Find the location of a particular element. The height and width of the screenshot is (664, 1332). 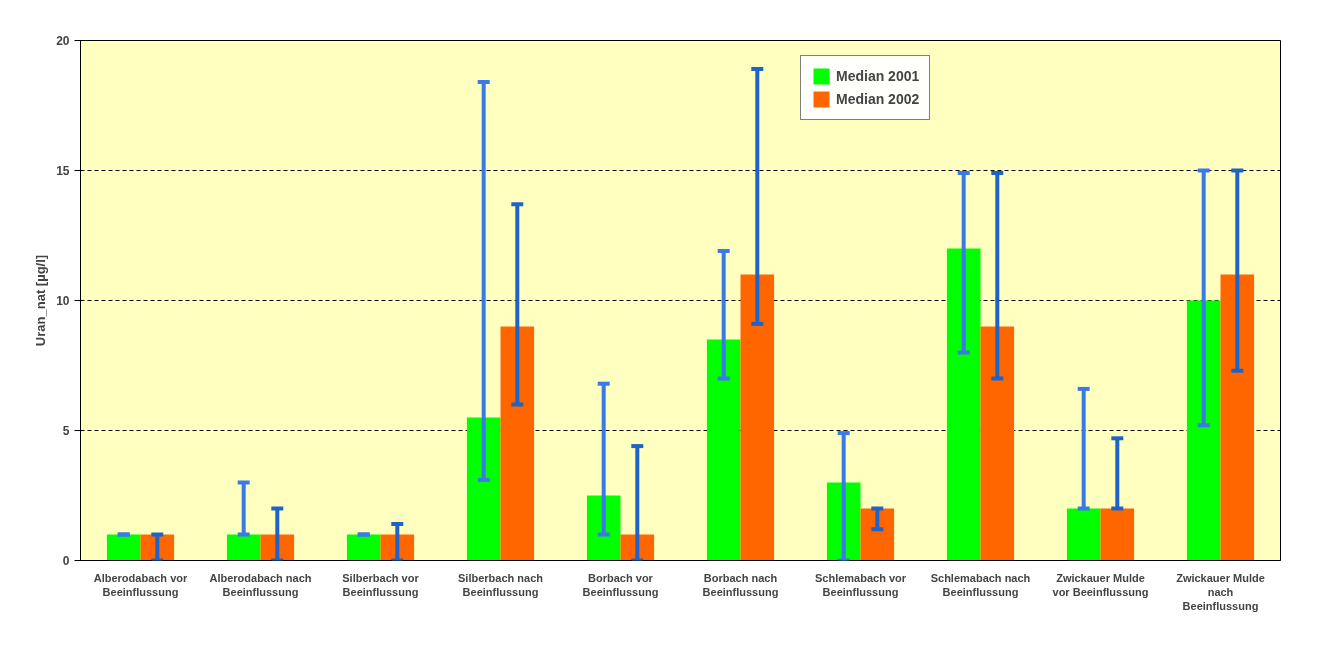

y-tick-label: 0 is located at coordinates (66, 561).